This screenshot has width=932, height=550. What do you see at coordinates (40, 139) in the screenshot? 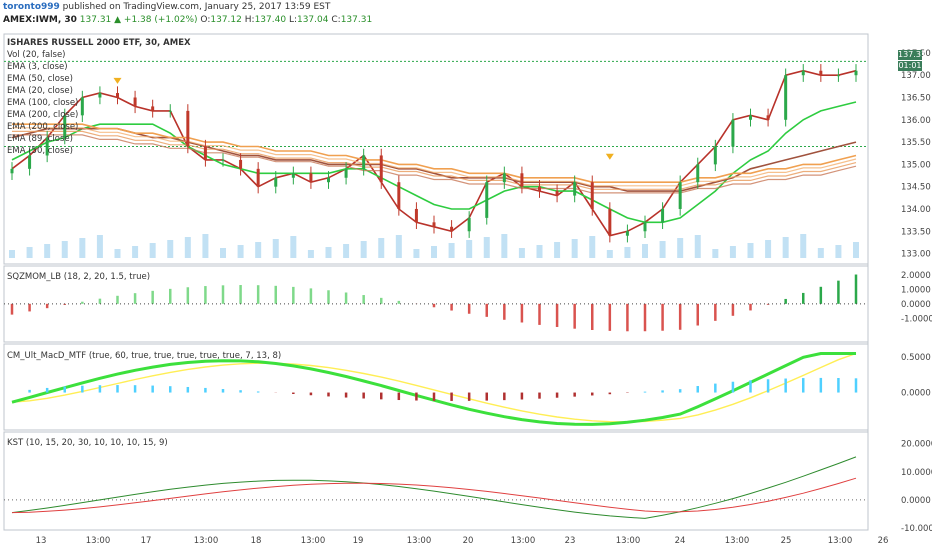
I see `legend-ema-89: EMA (89, close)` at bounding box center [40, 139].